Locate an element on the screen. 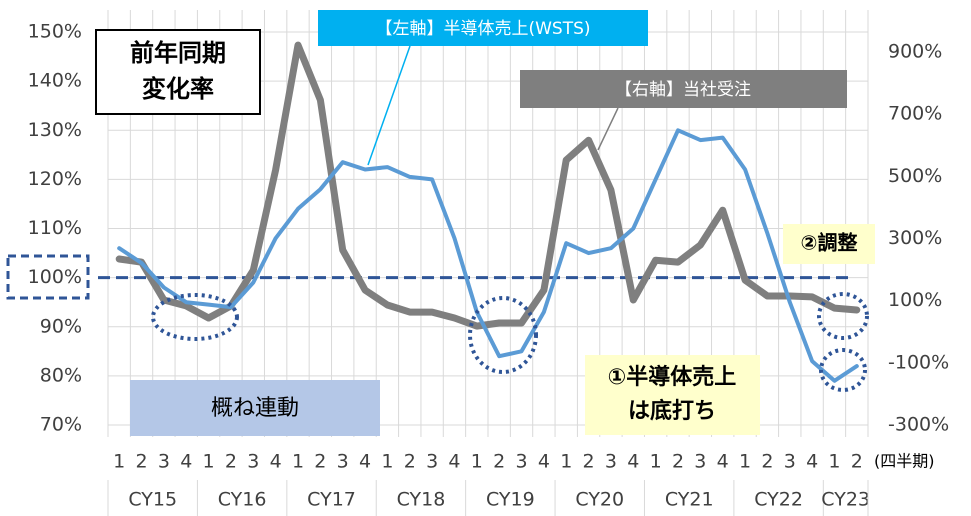 The width and height of the screenshot is (971, 516). y2-tick-label: -100% is located at coordinates (918, 362).